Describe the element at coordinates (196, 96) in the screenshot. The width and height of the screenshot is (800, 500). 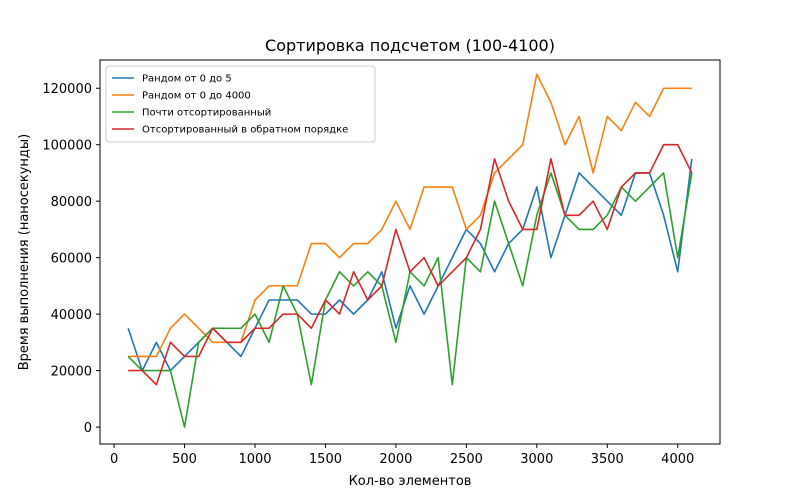
I see `legend-label: Рандом от 0 до 4000` at that location.